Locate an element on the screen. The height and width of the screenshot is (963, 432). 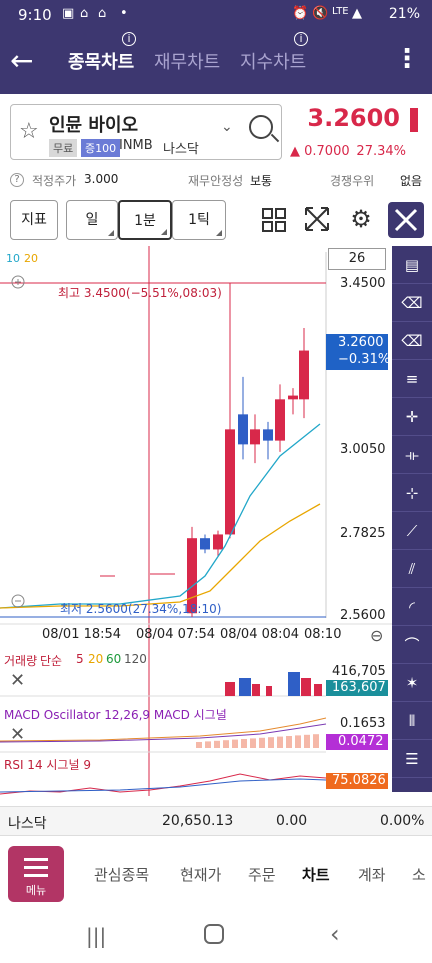
layout-grid-icon is located at coordinates (274, 220).